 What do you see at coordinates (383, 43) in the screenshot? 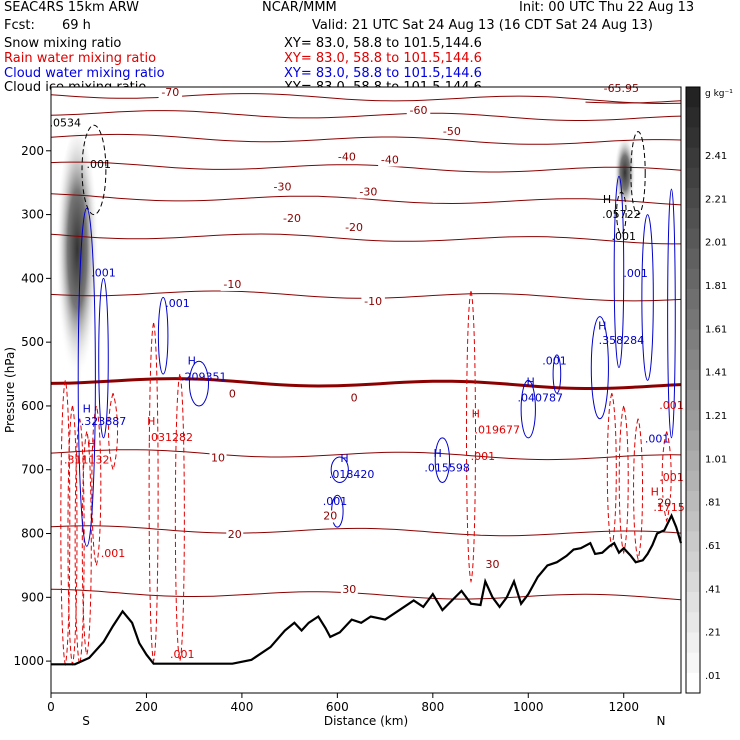
I see `snow-field-xy: XY= 83.0, 58.8 to 101.5,144.6` at bounding box center [383, 43].